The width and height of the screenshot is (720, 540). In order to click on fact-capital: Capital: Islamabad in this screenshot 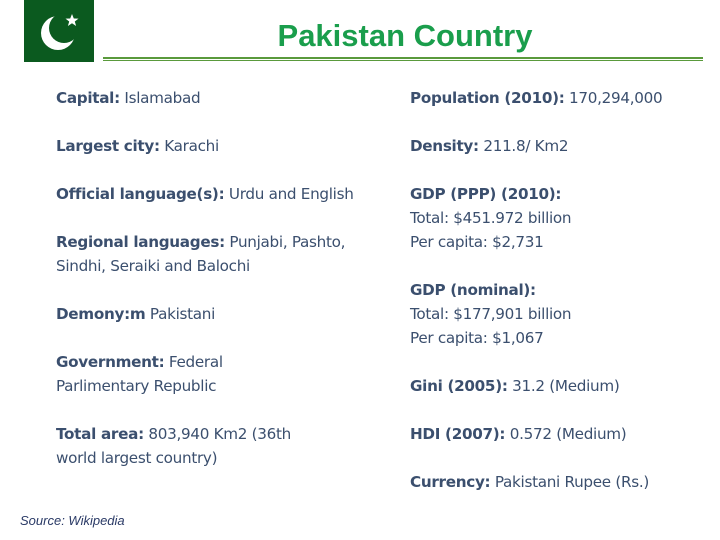, I will do `click(128, 98)`.